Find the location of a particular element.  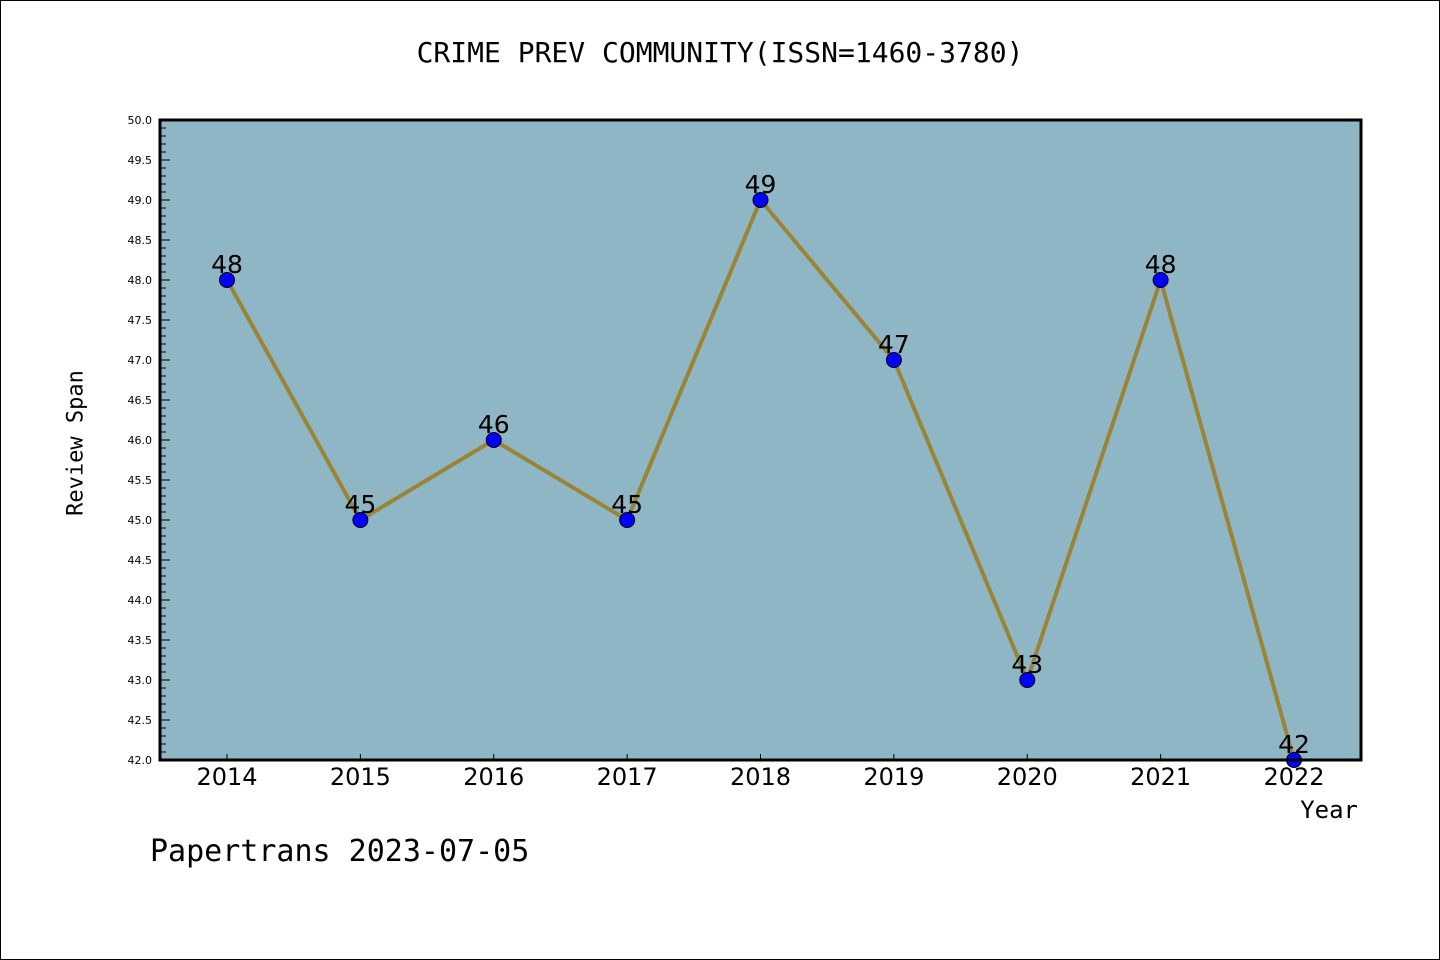

y-tick-label: 48.5 is located at coordinates (140, 240).